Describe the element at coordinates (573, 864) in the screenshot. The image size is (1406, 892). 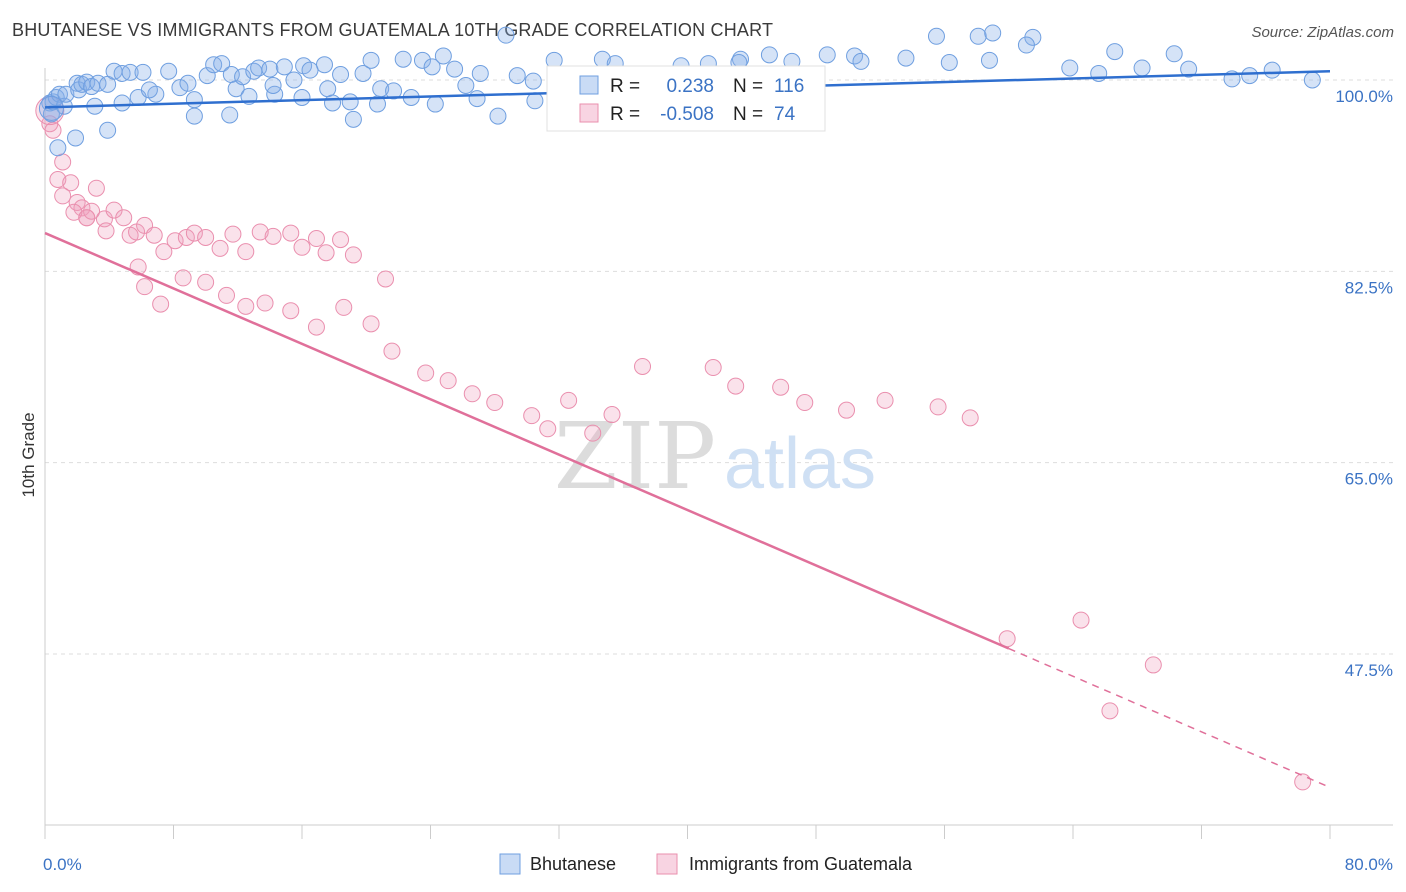
I see `legend-bhutanese-label: Bhutanese` at that location.